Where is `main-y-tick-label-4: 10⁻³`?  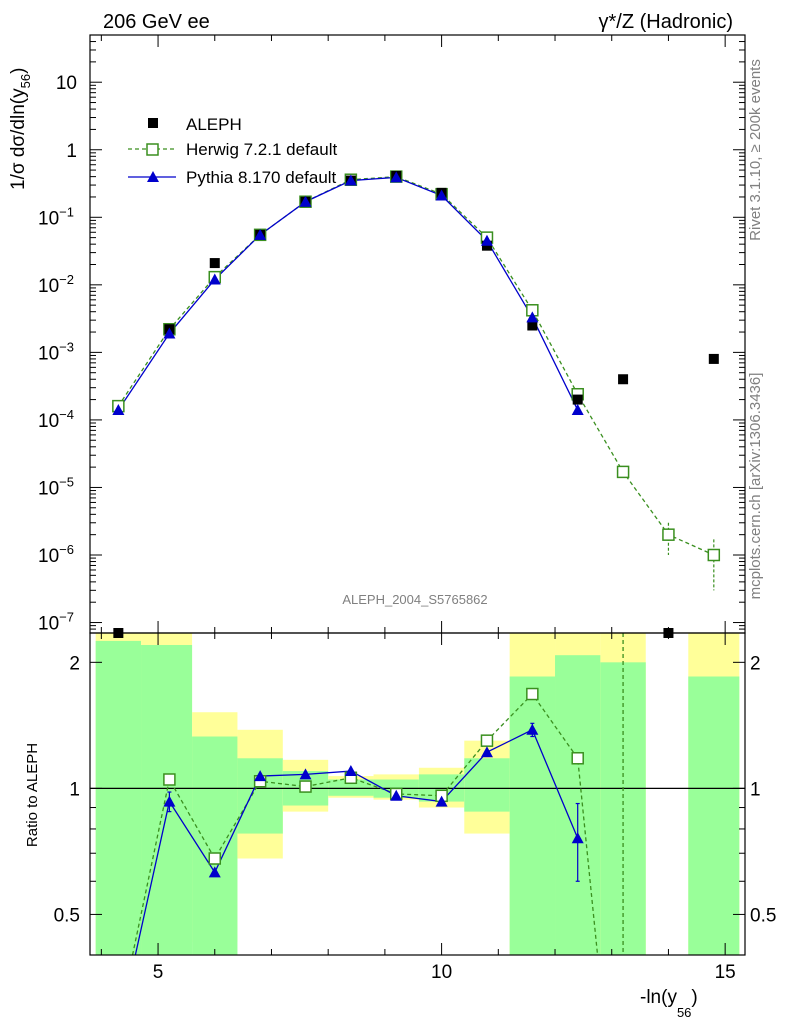
main-y-tick-label-4: 10⁻³ is located at coordinates (56, 351).